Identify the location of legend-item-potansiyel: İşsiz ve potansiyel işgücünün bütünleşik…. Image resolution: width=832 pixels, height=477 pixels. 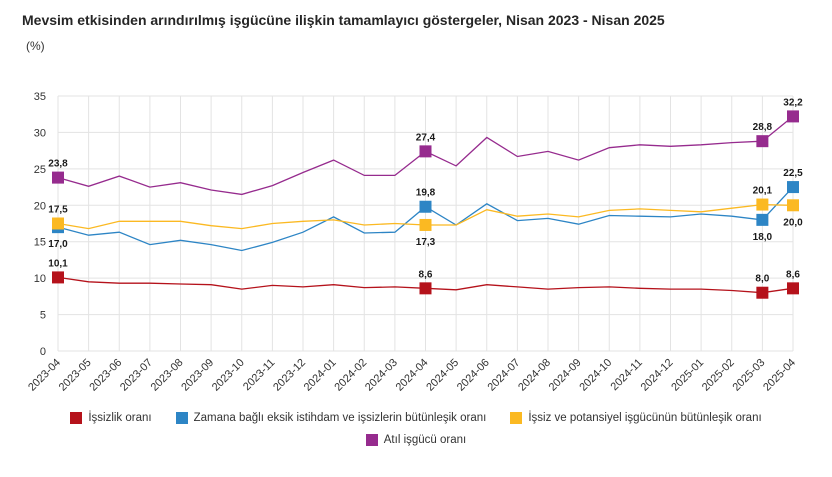
(636, 418).